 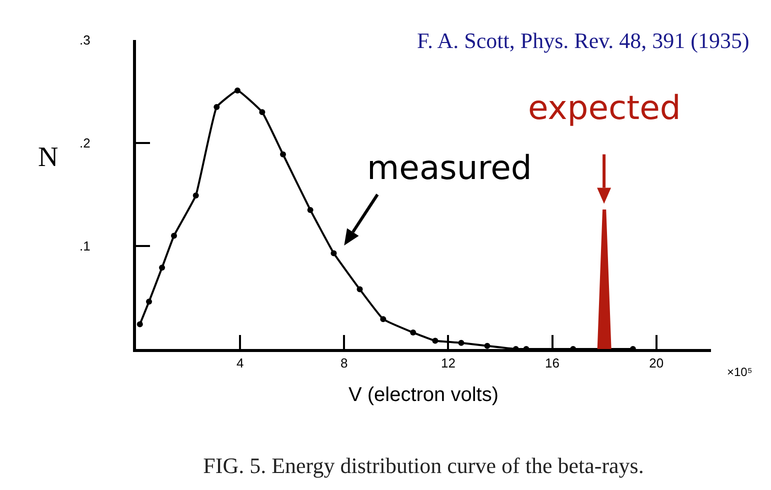 I want to click on y-tick-label: .2, so click(x=85, y=143).